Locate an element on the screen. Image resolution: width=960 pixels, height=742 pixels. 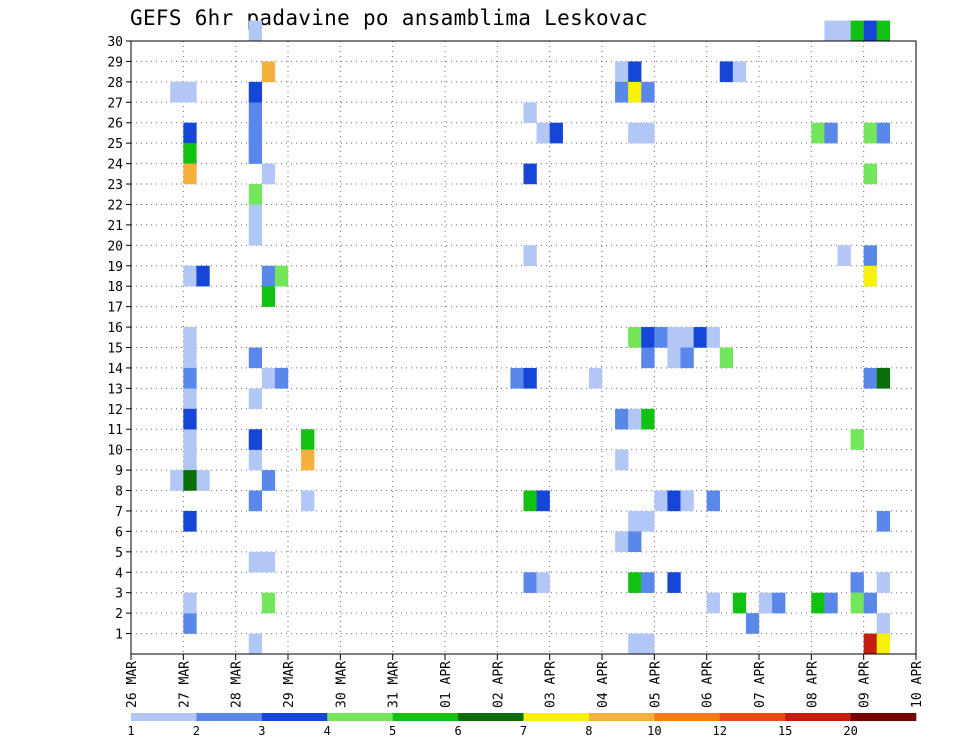
x-tick-label: 02 APR is located at coordinates (498, 684).